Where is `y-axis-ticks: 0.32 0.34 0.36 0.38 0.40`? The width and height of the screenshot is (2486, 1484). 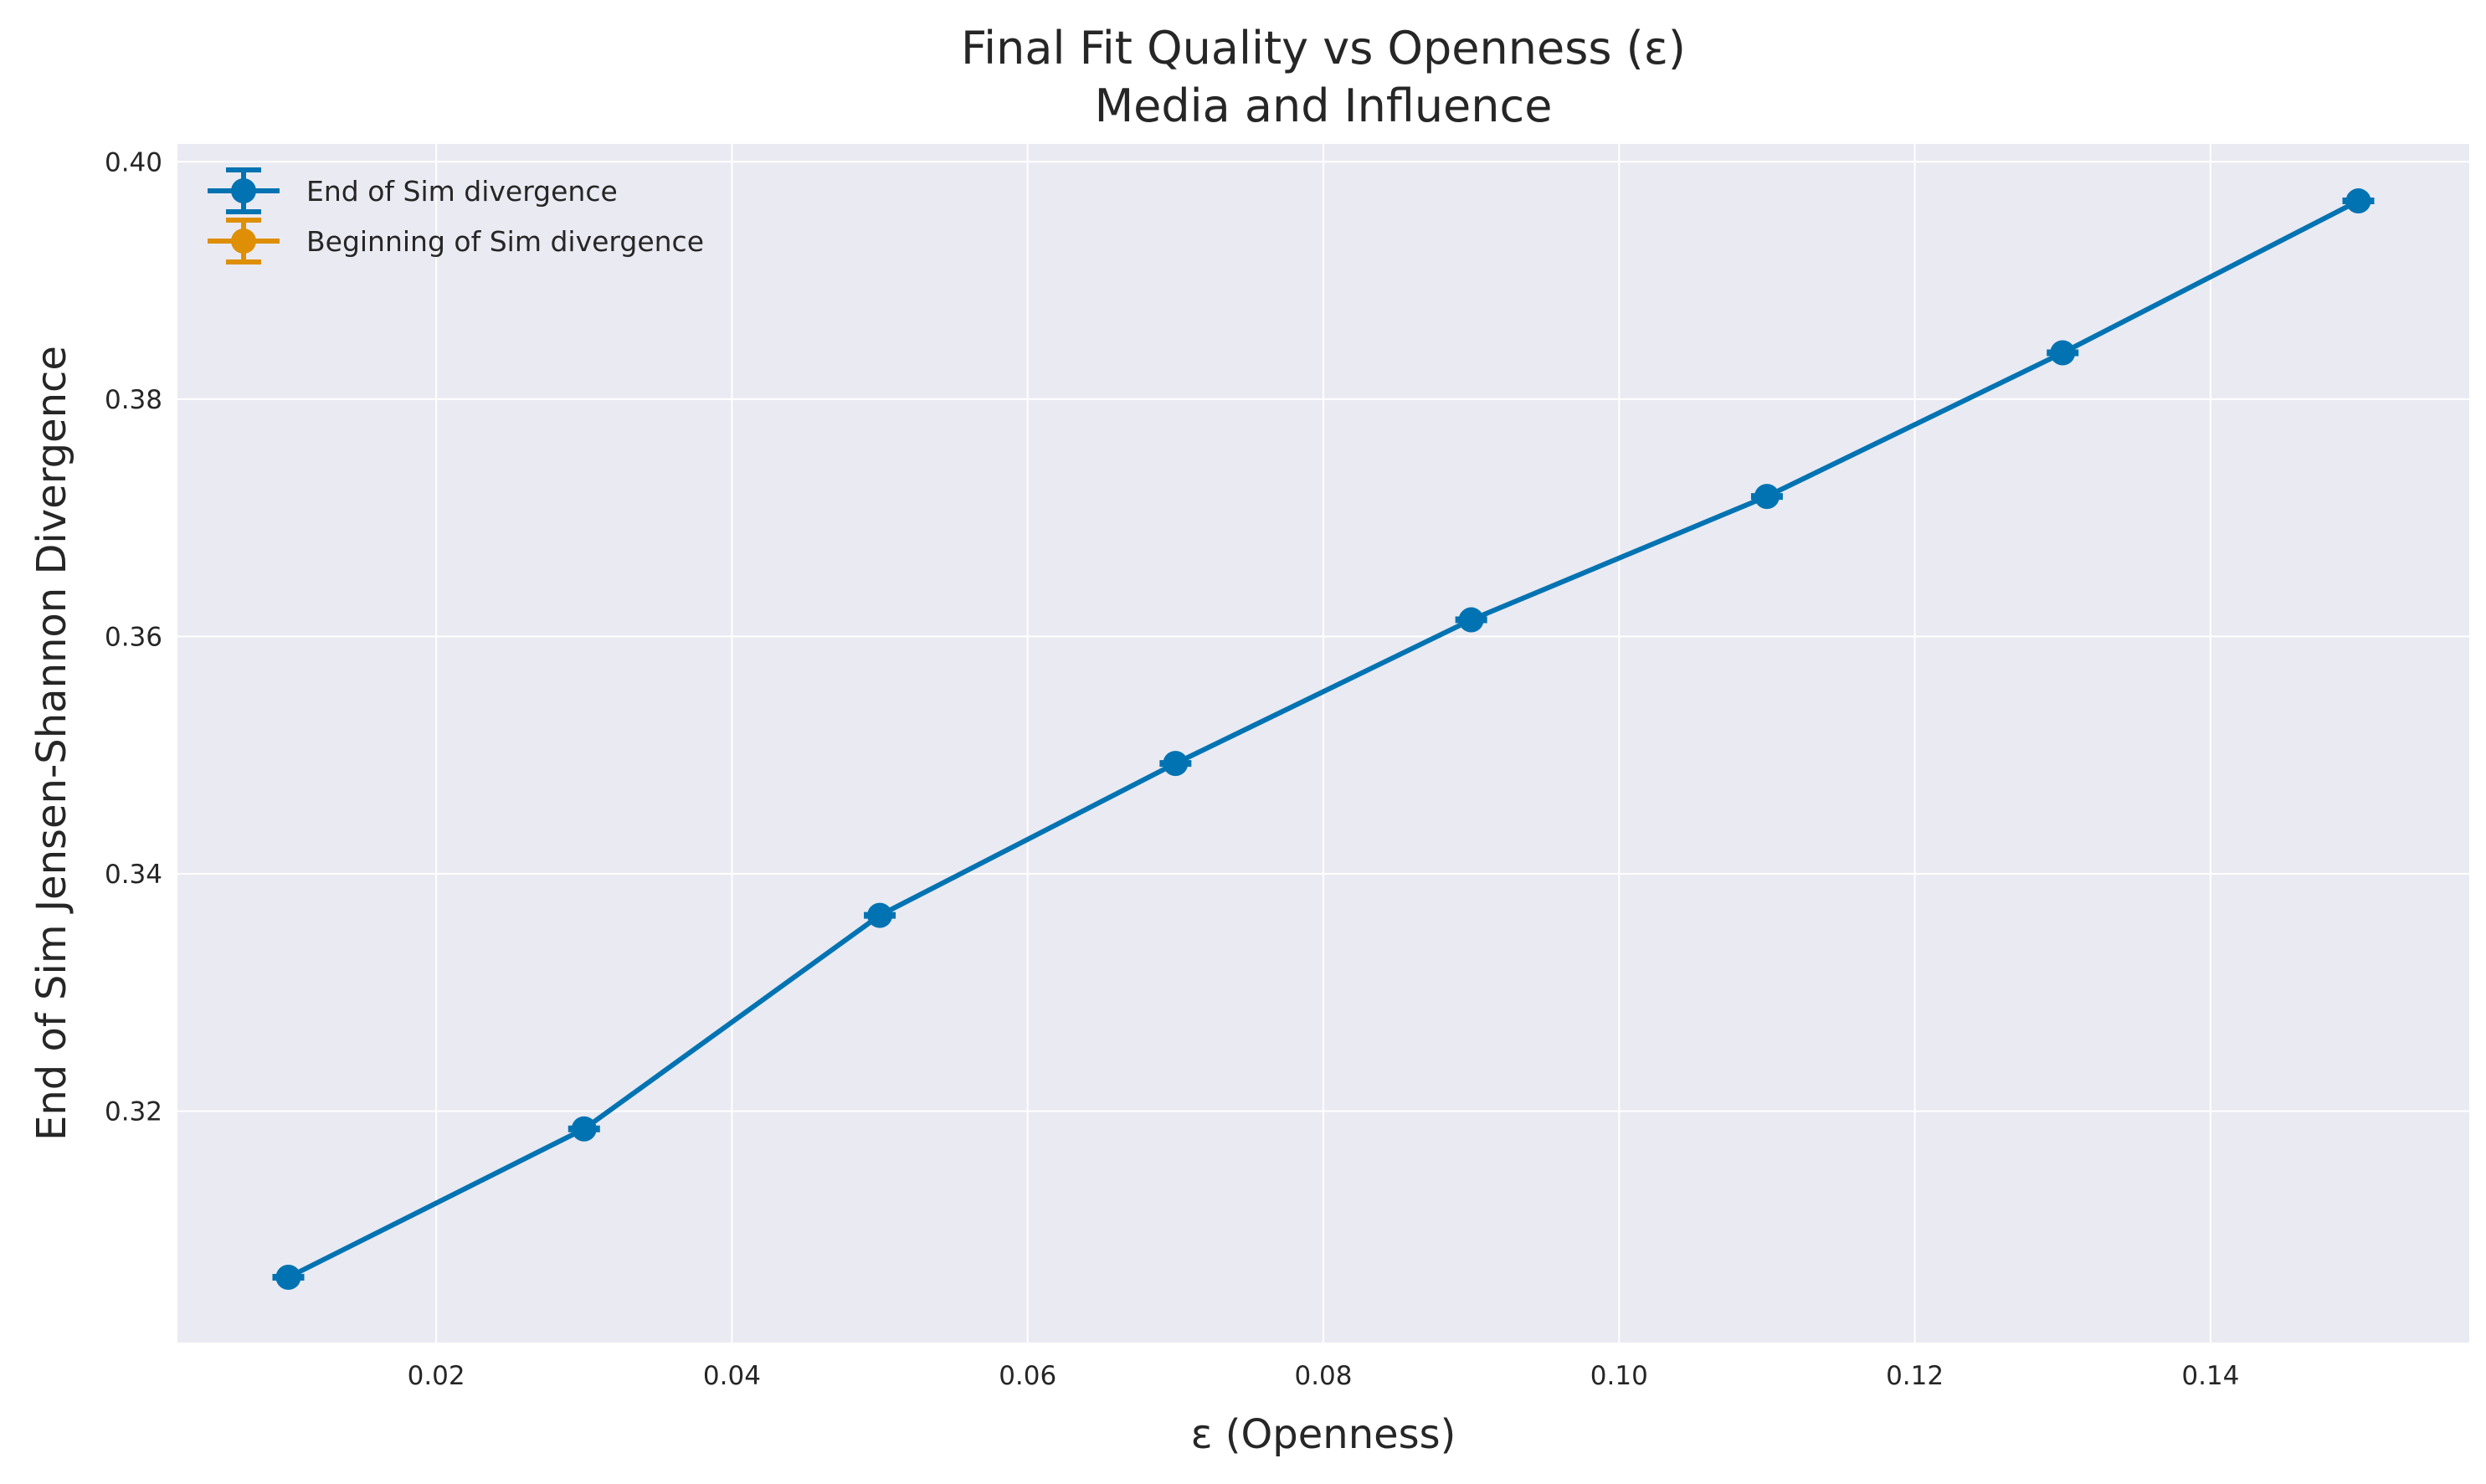
y-axis-ticks: 0.32 0.34 0.36 0.38 0.40 is located at coordinates (133, 637).